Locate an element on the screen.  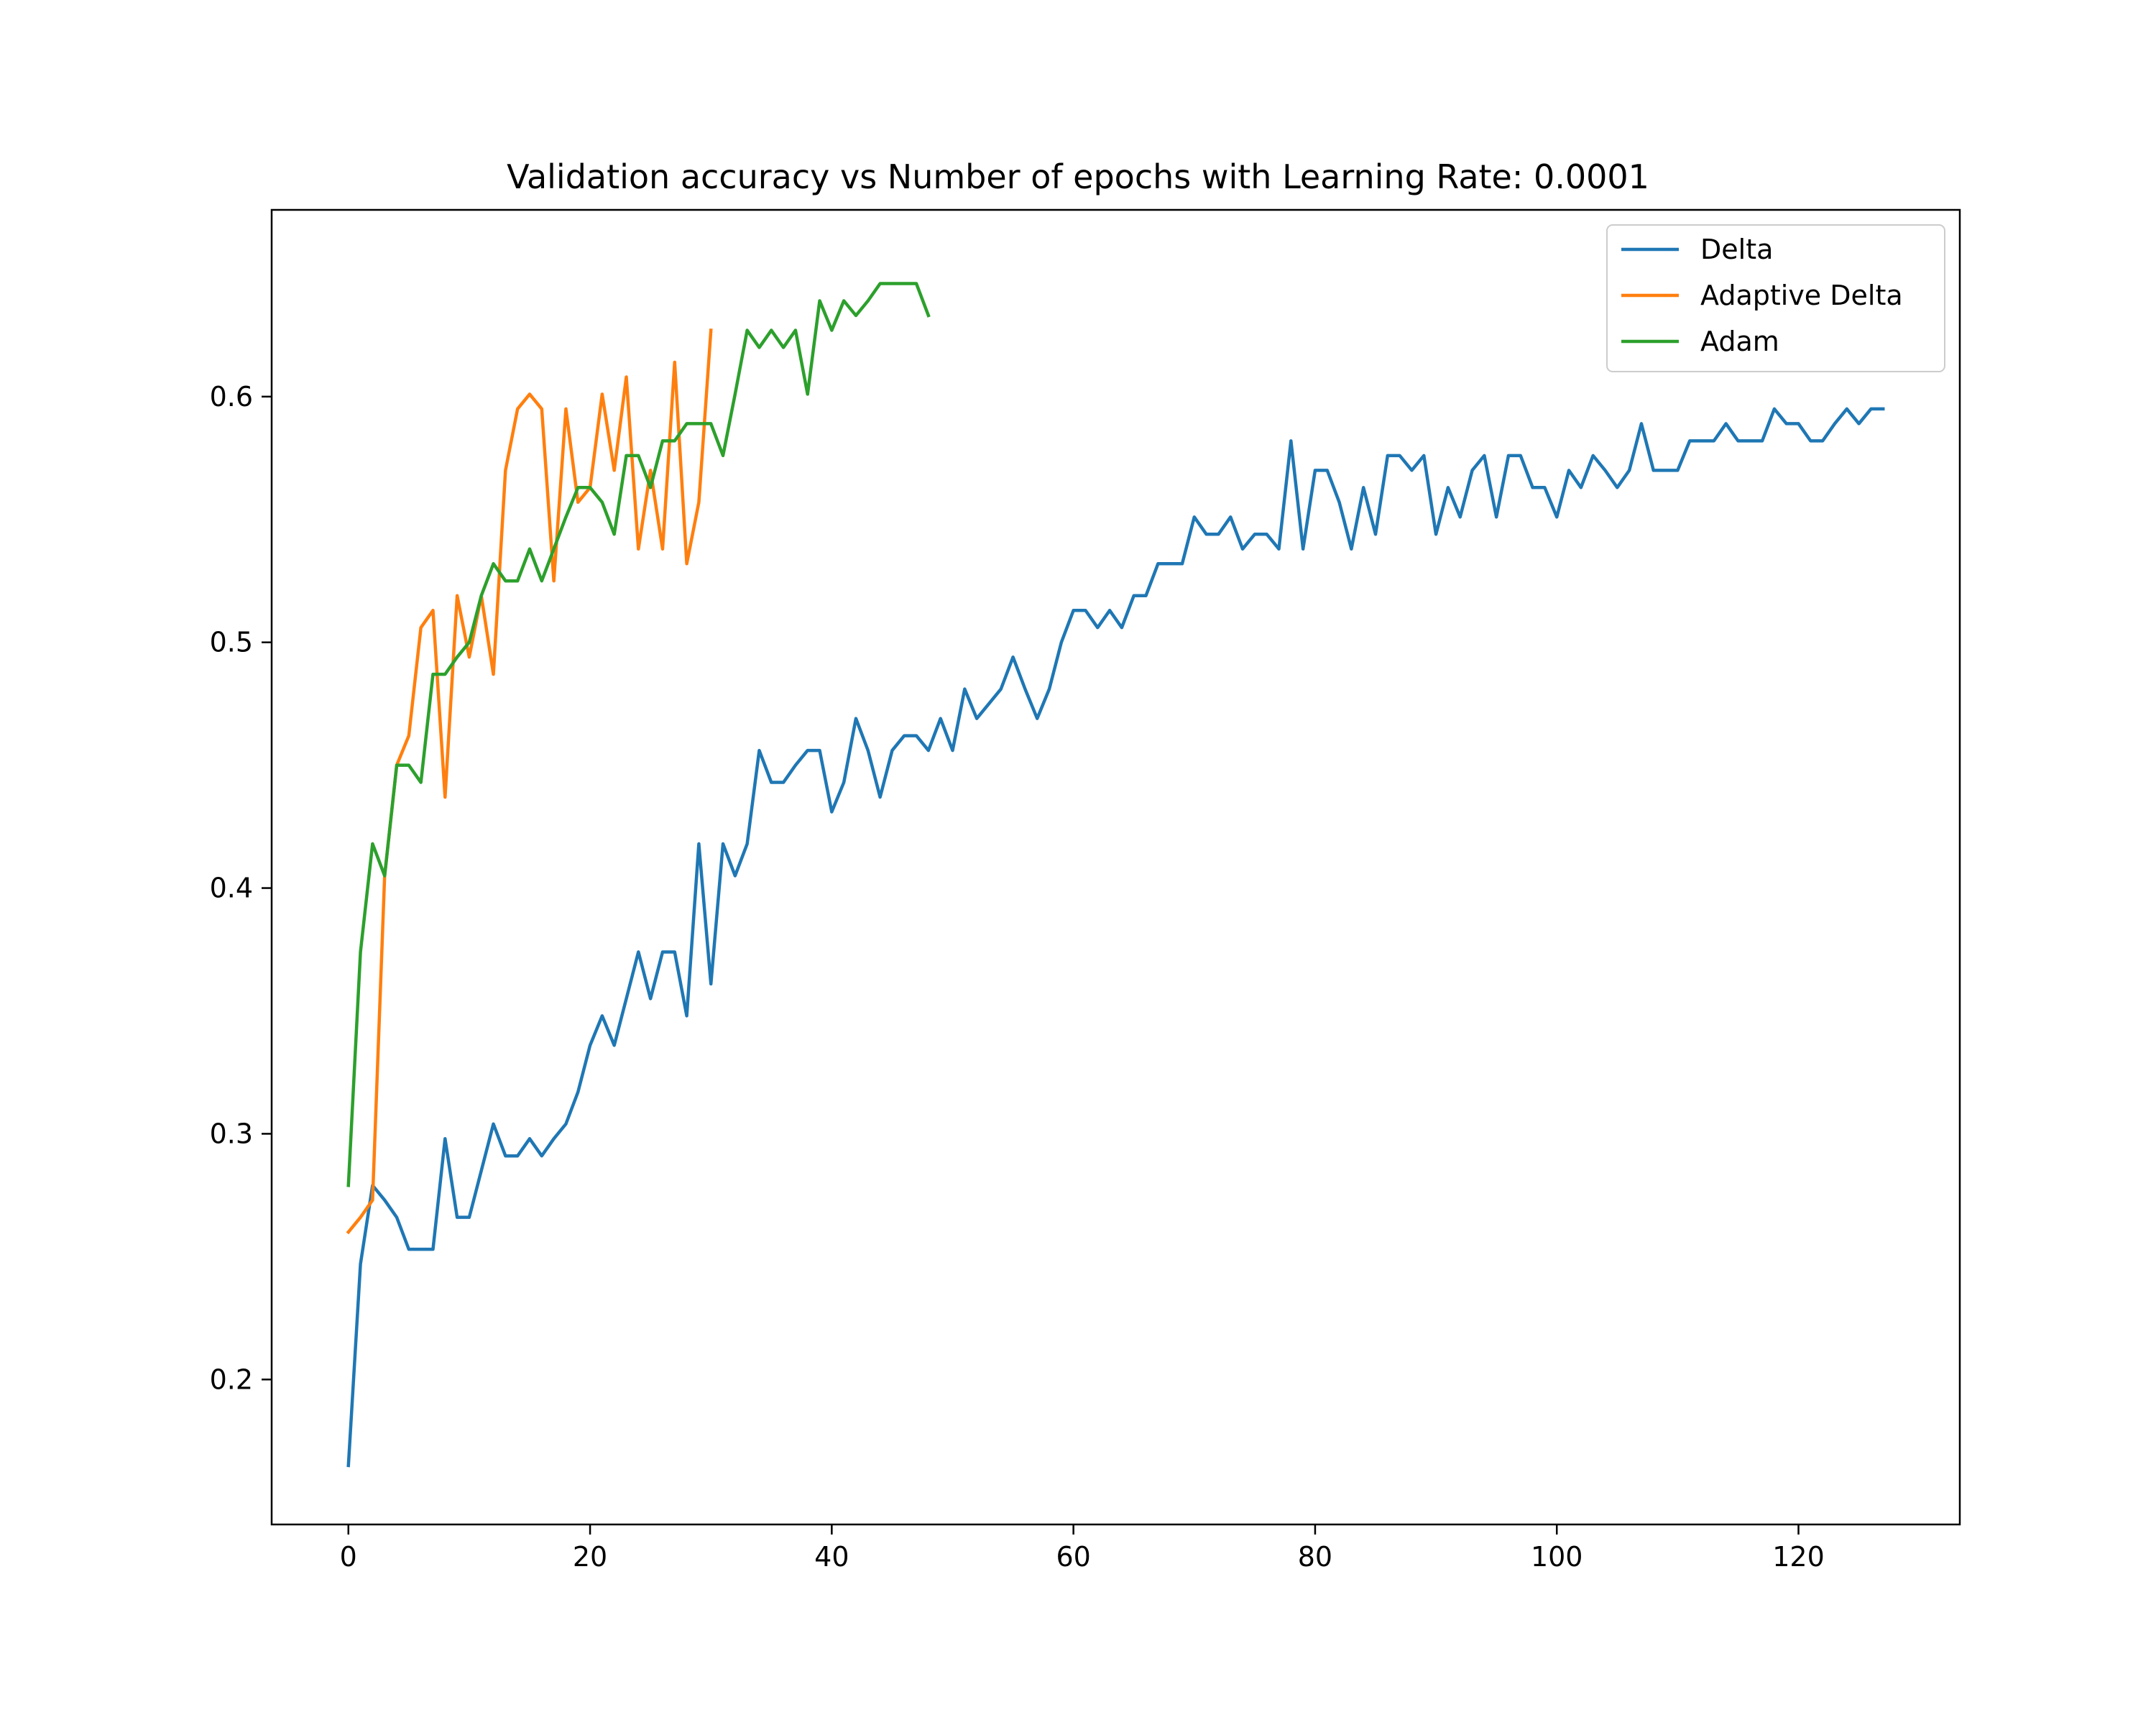
y-tick-label: 0.5 is located at coordinates (232, 642).